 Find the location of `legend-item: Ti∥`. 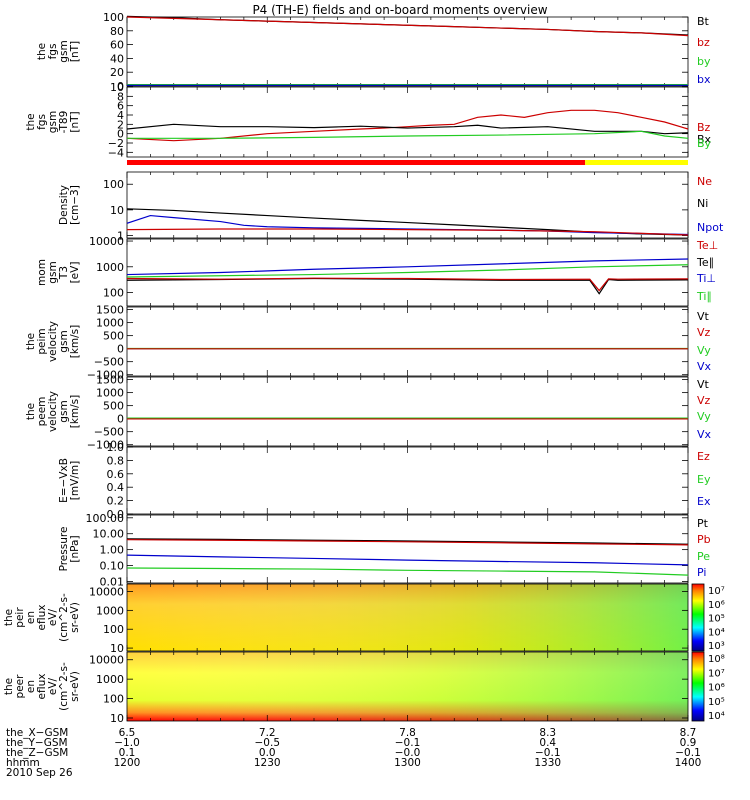

legend-item: Ti∥ is located at coordinates (704, 296).